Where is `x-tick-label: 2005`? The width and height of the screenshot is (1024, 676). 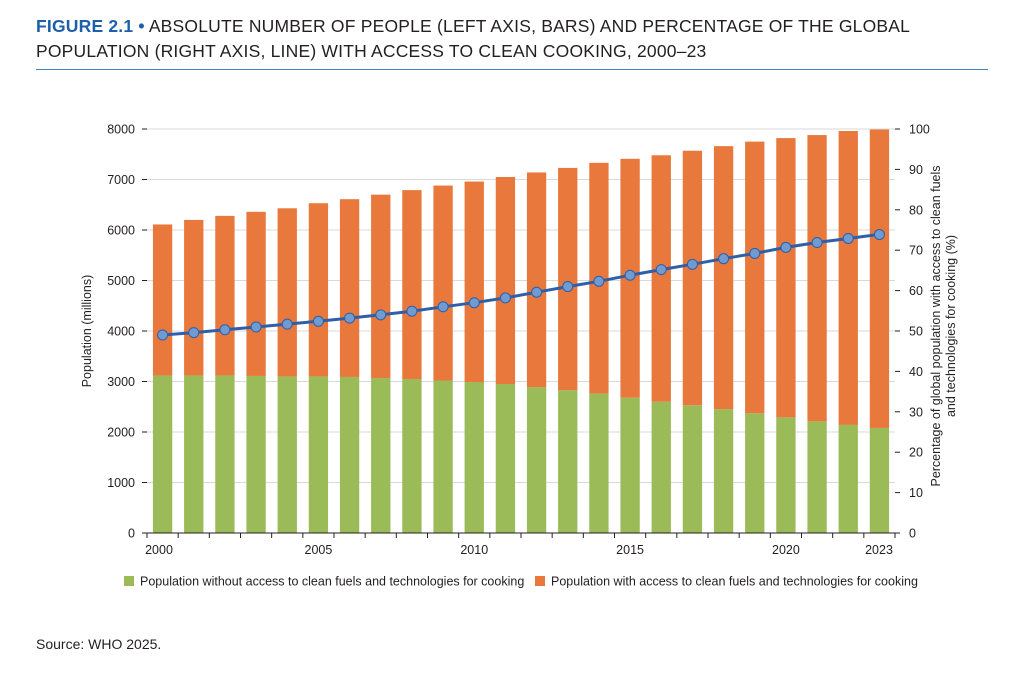 x-tick-label: 2005 is located at coordinates (319, 550).